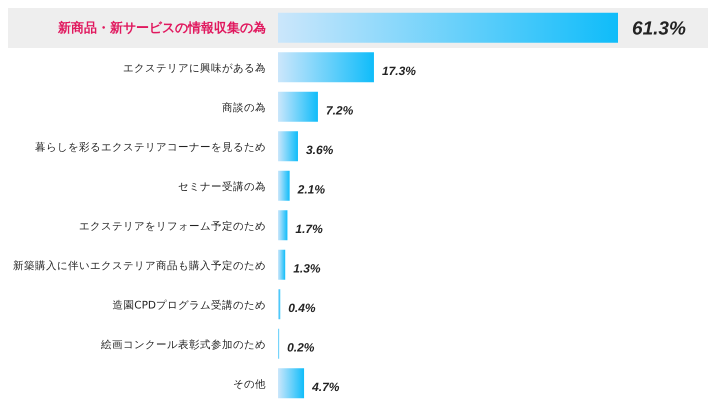 The image size is (711, 407). What do you see at coordinates (244, 107) in the screenshot?
I see `y-tick-label: 商談の為` at bounding box center [244, 107].